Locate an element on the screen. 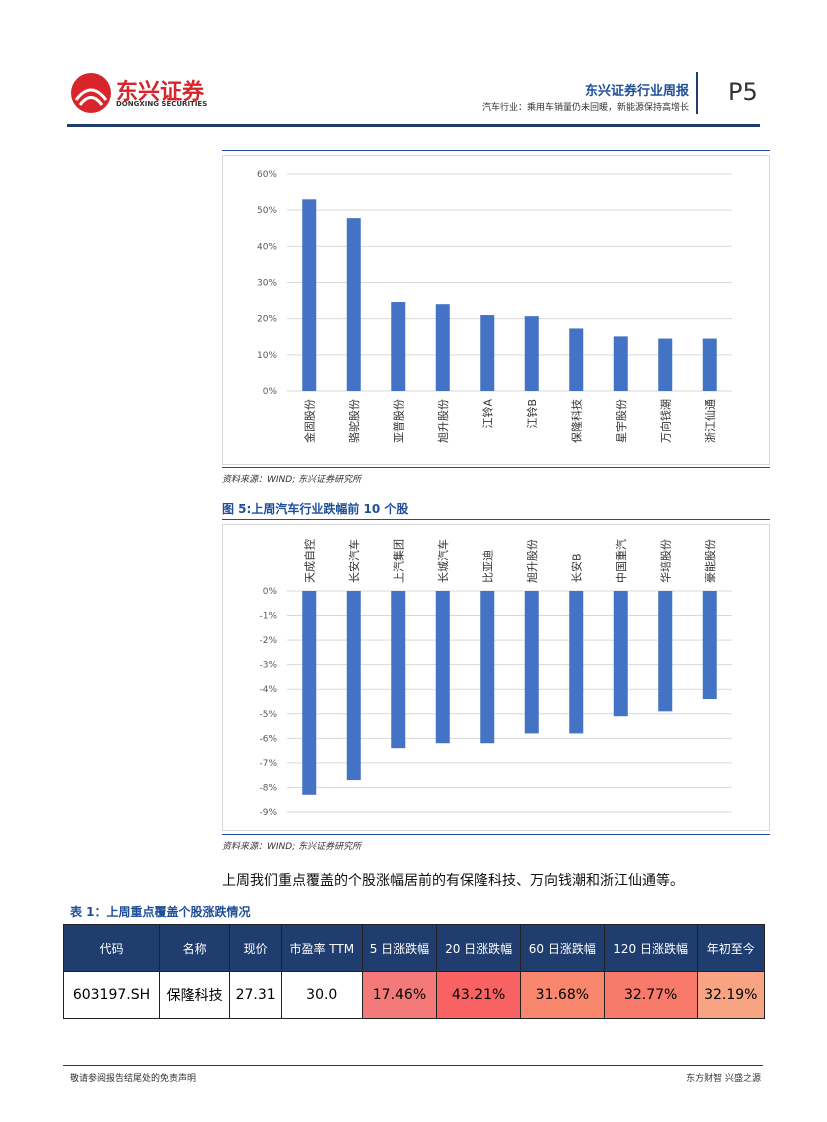 Image resolution: width=827 pixels, height=1122 pixels. divider is located at coordinates (697, 93).